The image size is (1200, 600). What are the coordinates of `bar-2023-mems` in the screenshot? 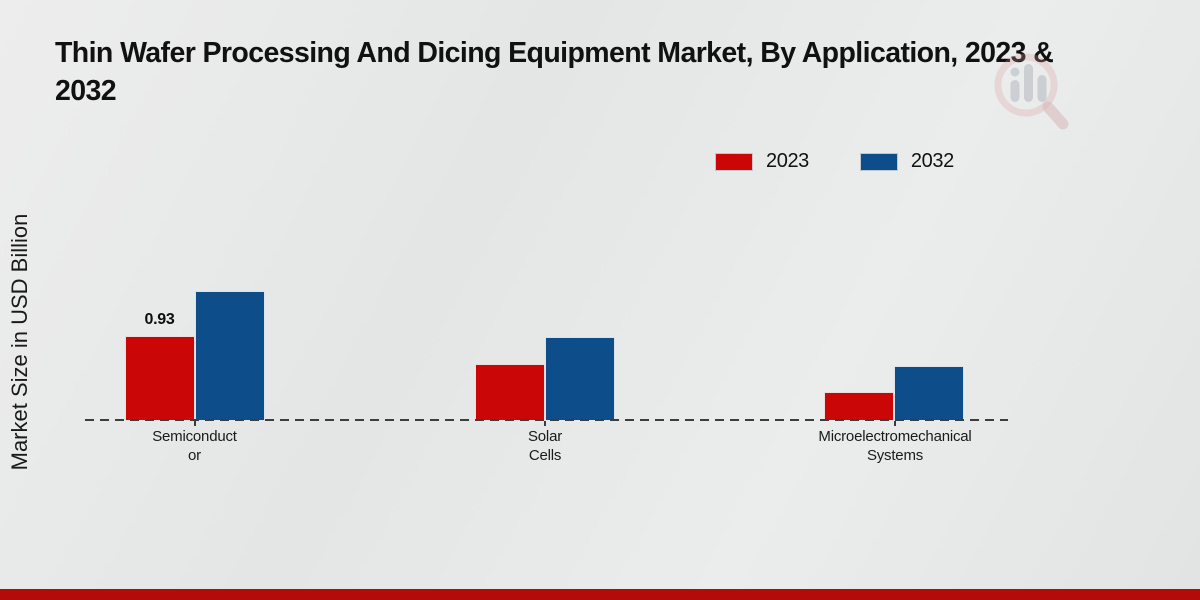 It's located at (859, 406).